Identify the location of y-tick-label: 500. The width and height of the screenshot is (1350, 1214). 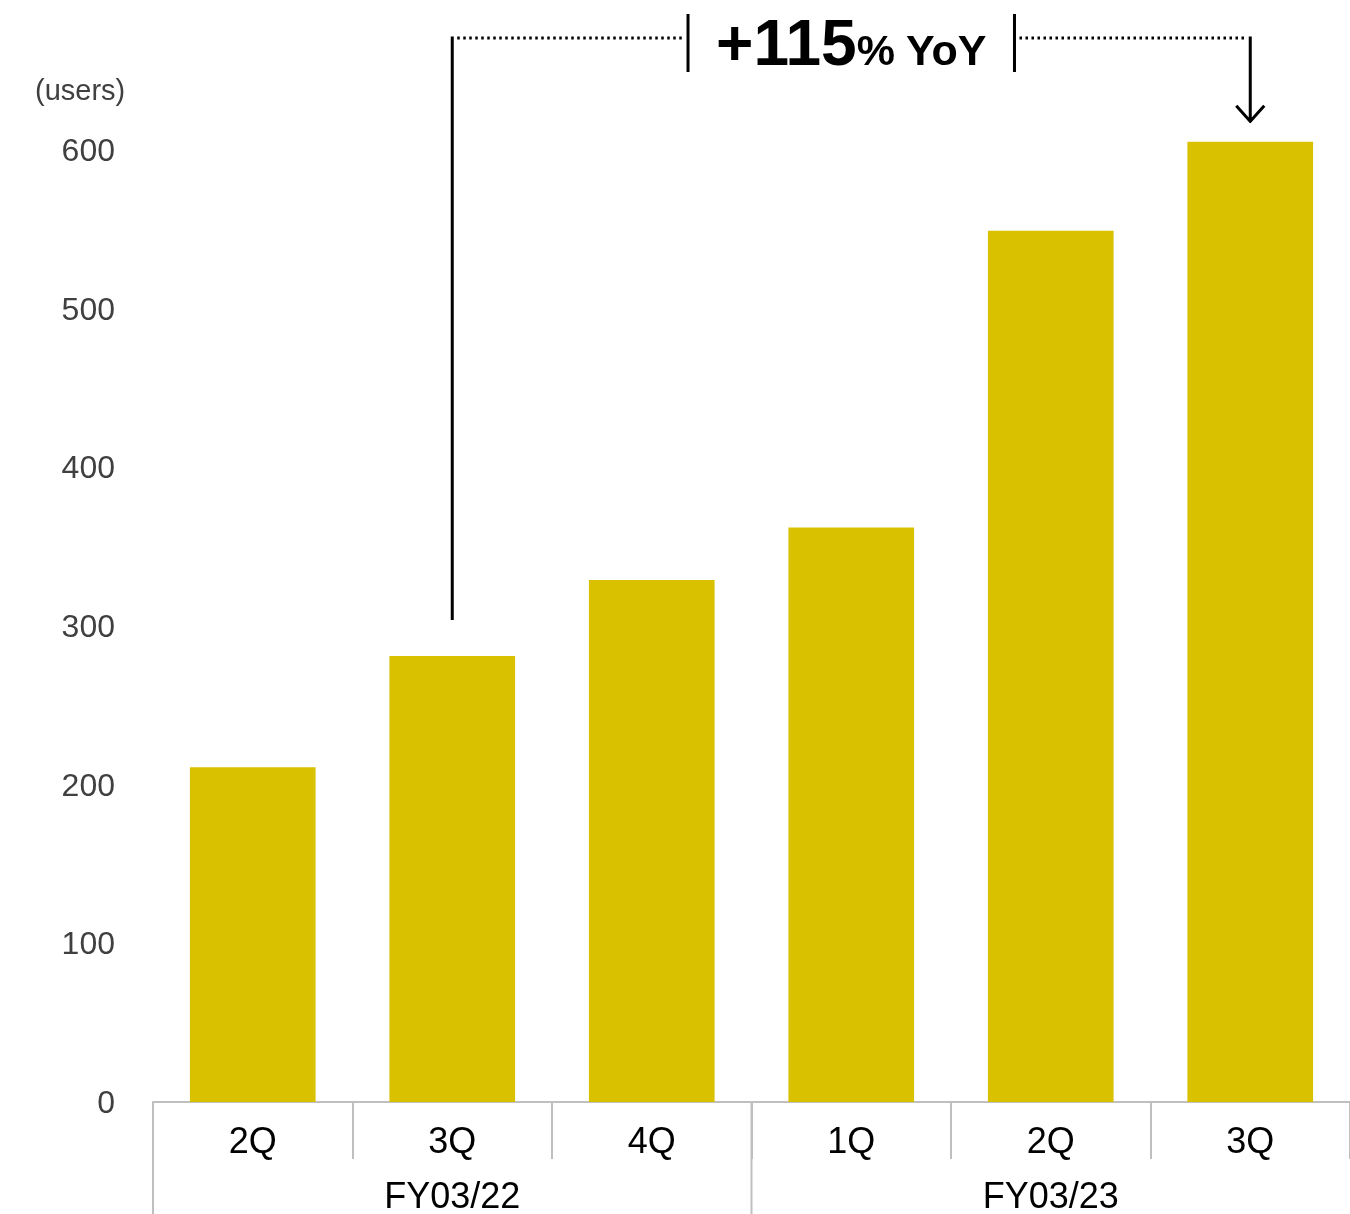
(88, 308).